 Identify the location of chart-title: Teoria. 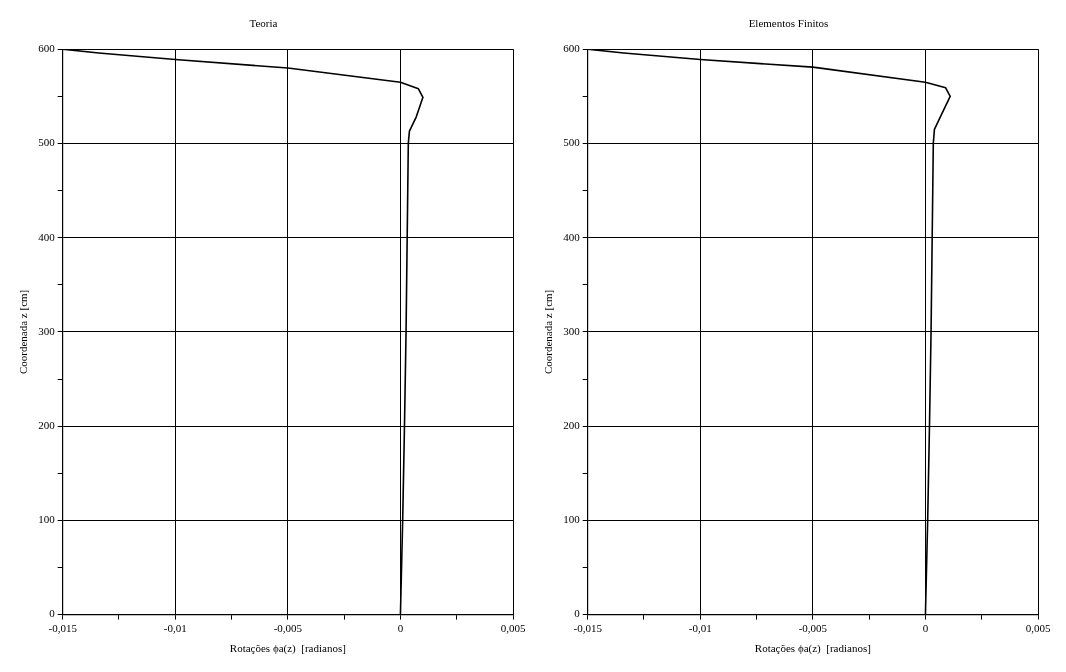
(263, 23).